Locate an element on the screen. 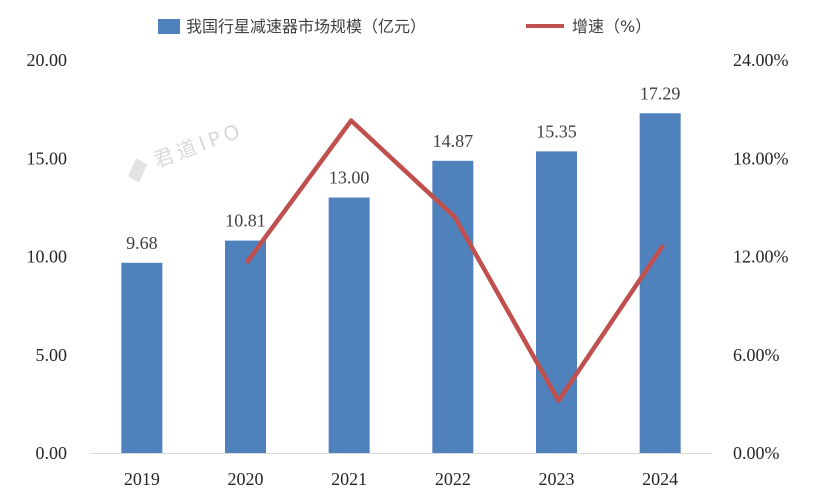 The width and height of the screenshot is (817, 503). left-axis-tick-label: 5.00 is located at coordinates (52, 355).